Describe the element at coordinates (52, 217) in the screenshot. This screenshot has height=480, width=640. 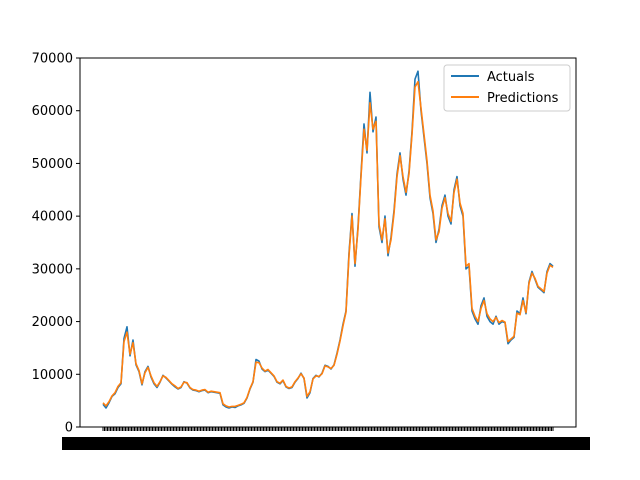
I see `y-tick-label: 40000` at that location.